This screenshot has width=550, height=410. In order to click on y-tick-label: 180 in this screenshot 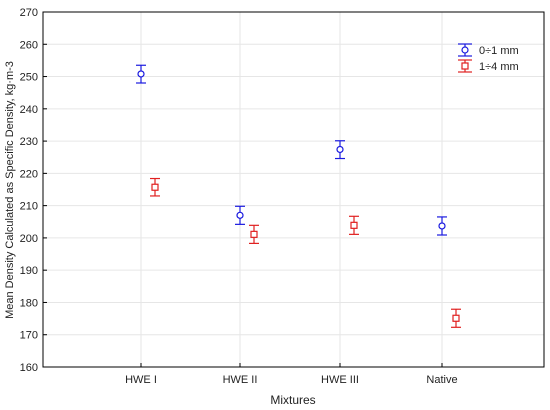, I will do `click(29, 303)`.